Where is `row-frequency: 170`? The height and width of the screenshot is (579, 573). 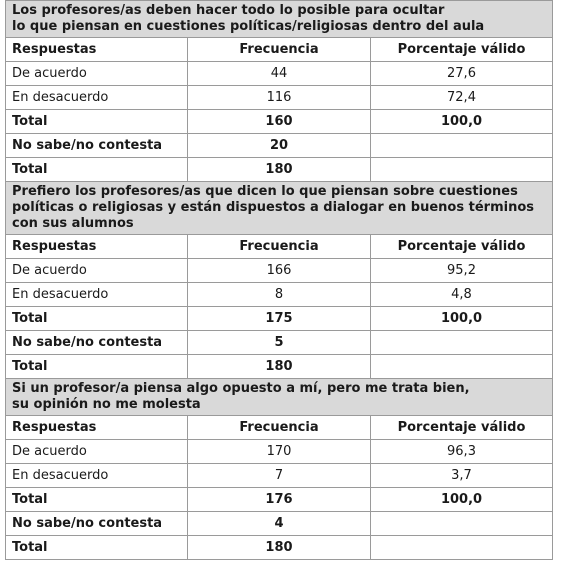
row-frequency: 170 is located at coordinates (279, 451).